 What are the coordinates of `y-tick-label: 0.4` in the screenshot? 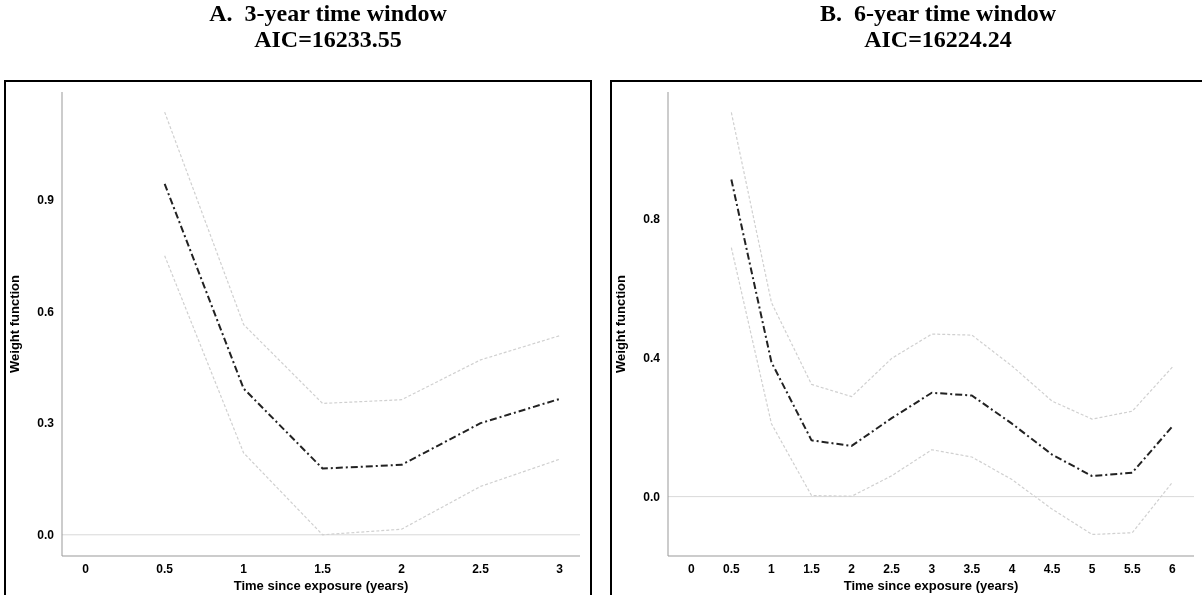 It's located at (652, 357).